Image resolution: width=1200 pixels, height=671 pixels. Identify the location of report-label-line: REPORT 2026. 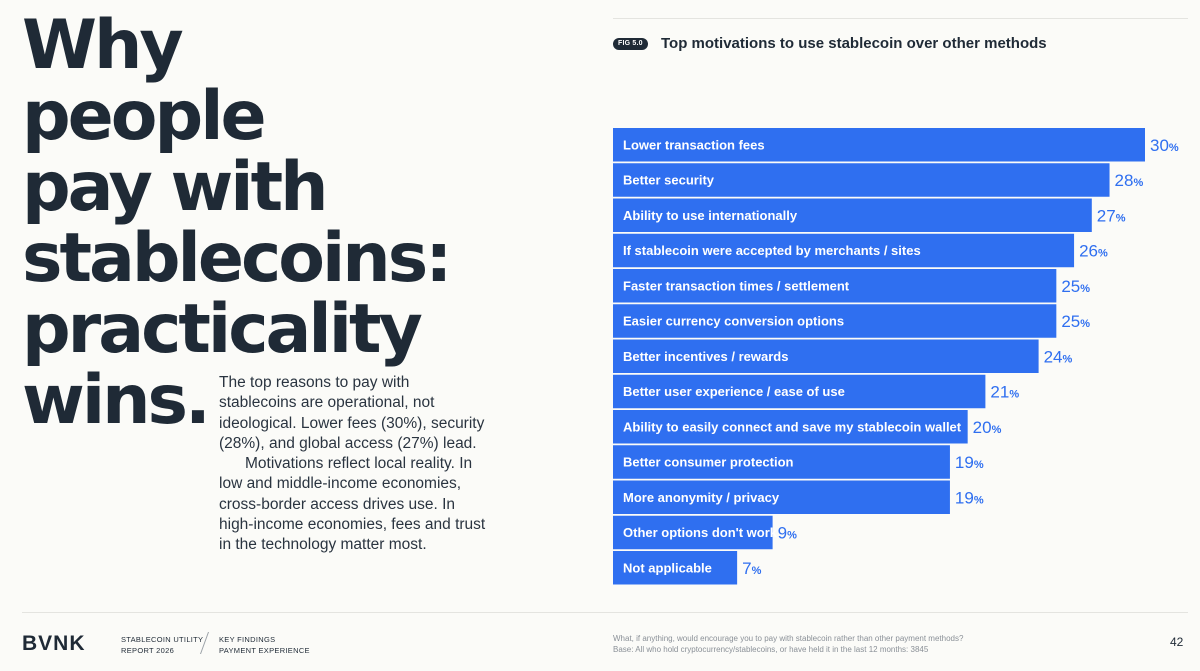
(148, 650).